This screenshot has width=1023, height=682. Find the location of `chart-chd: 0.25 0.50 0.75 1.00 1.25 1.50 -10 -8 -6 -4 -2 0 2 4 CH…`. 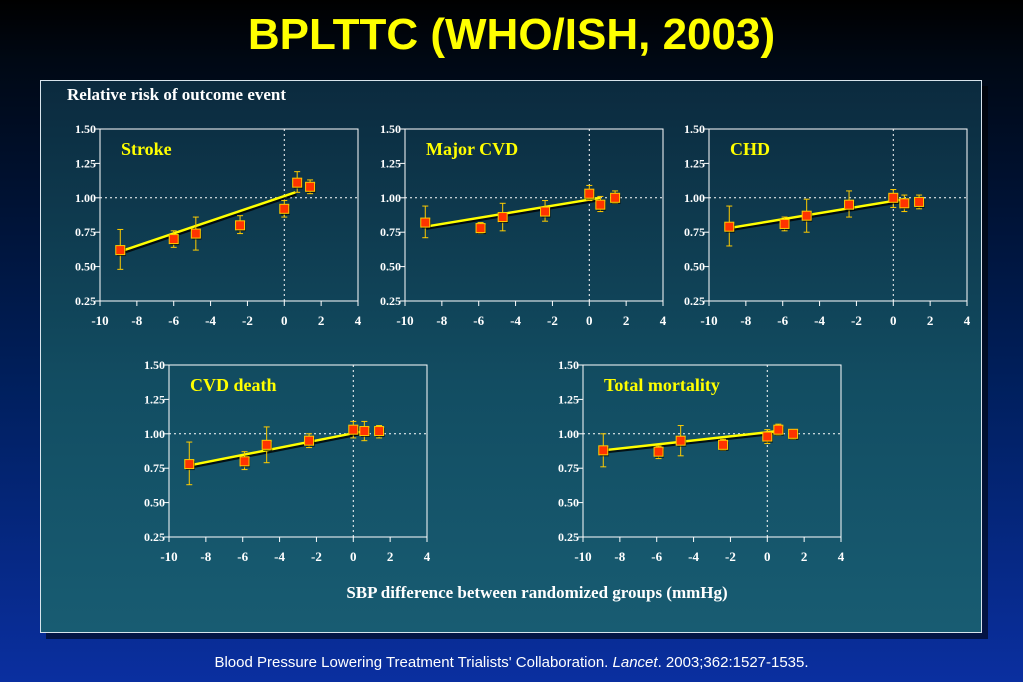

chart-chd: 0.25 0.50 0.75 1.00 1.25 1.50 -10 -8 -6 -4 -2 0 2 4 CH… is located at coordinates (827, 225).